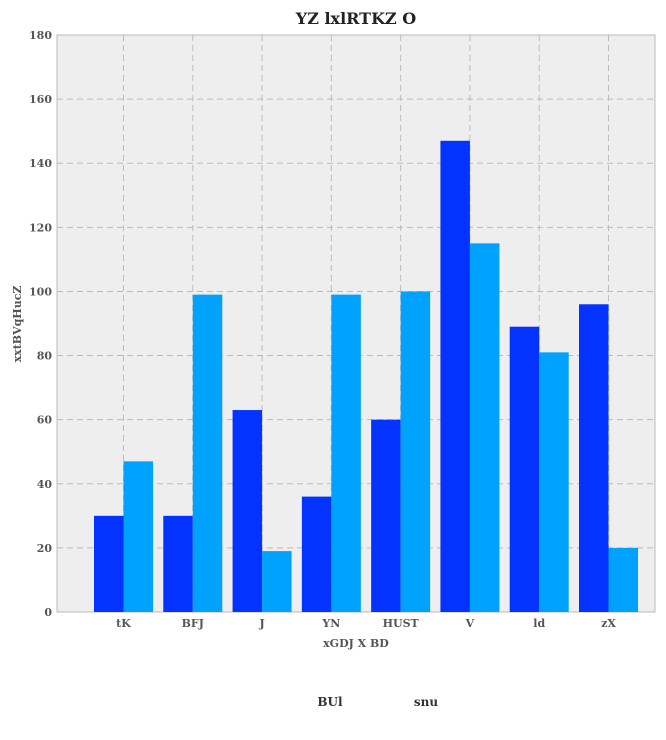 Image resolution: width=666 pixels, height=740 pixels. What do you see at coordinates (48, 612) in the screenshot?
I see `y-tick-label: 0` at bounding box center [48, 612].